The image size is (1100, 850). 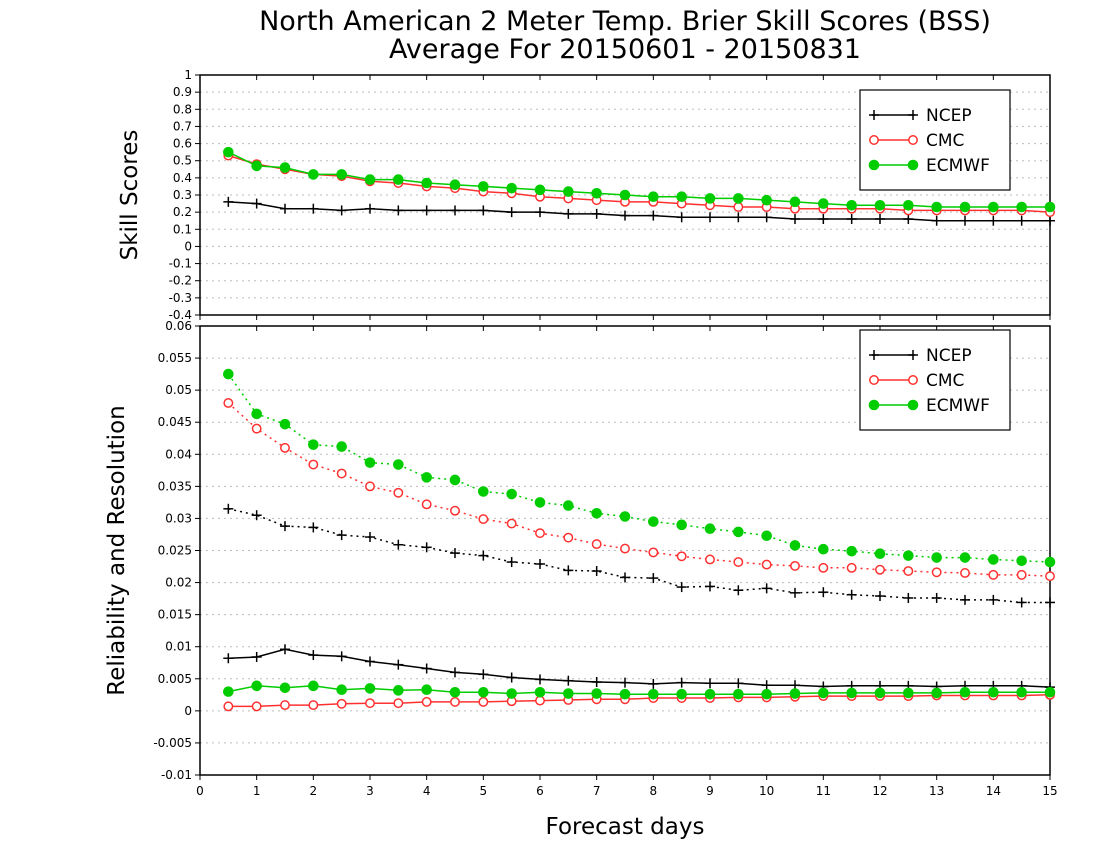 I want to click on legend-label: ECMWF, so click(x=958, y=166).